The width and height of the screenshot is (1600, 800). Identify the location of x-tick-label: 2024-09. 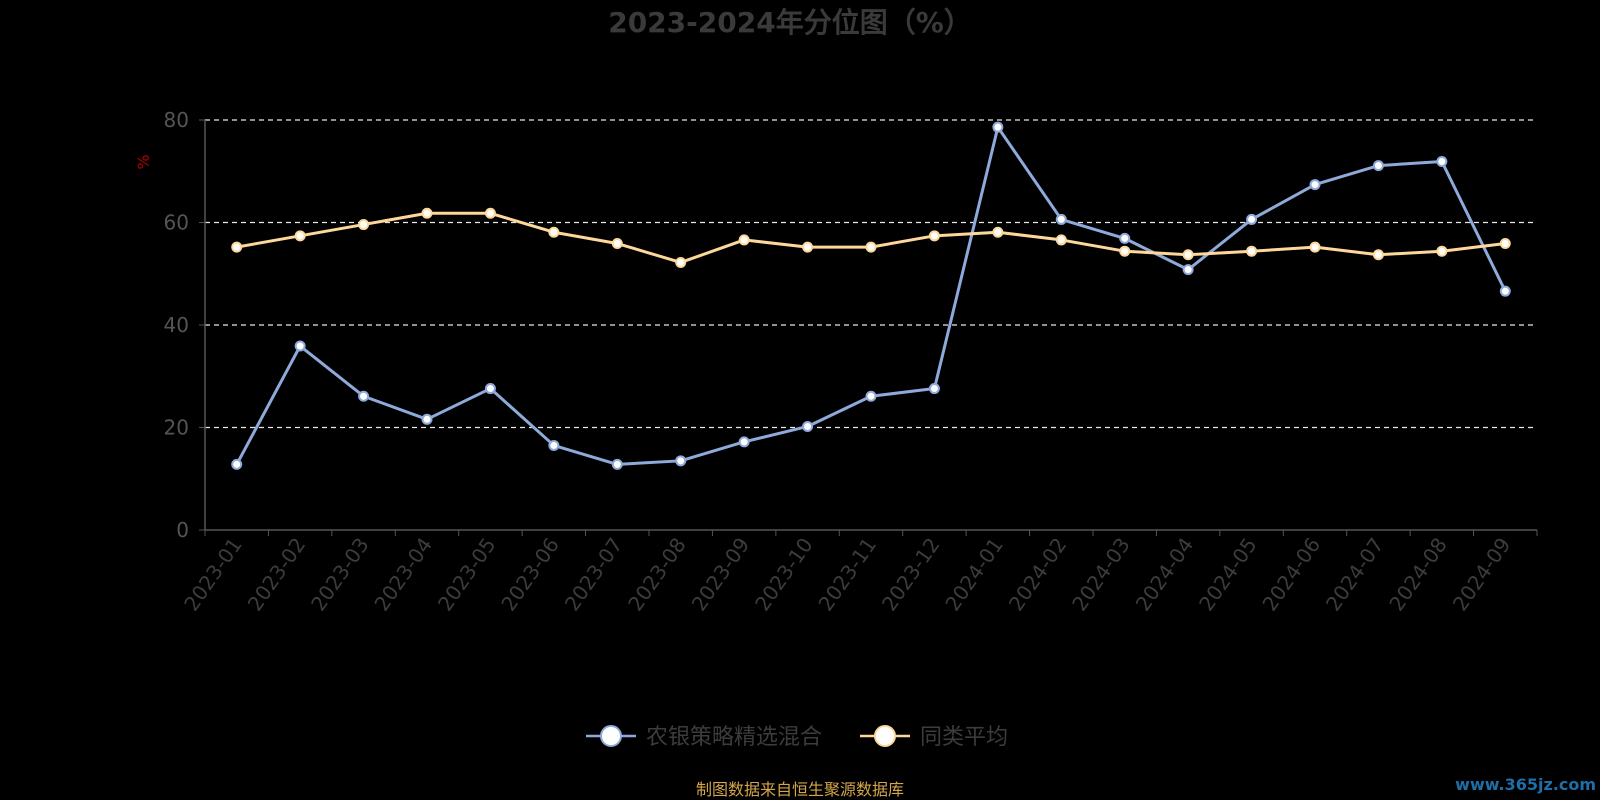
(1482, 574).